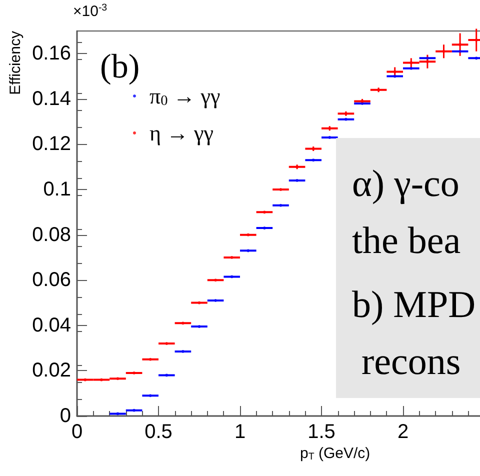 Image resolution: width=480 pixels, height=476 pixels. What do you see at coordinates (51, 280) in the screenshot?
I see `y-tick-label: 0.06` at bounding box center [51, 280].